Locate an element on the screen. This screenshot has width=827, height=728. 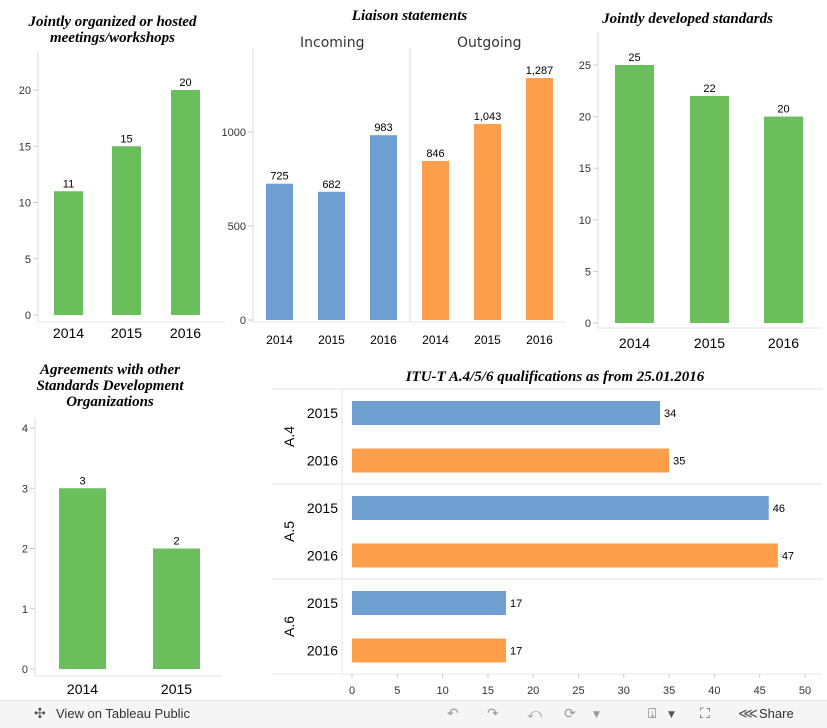
chart-title-liaison: Liaison statements is located at coordinates (409, 16).